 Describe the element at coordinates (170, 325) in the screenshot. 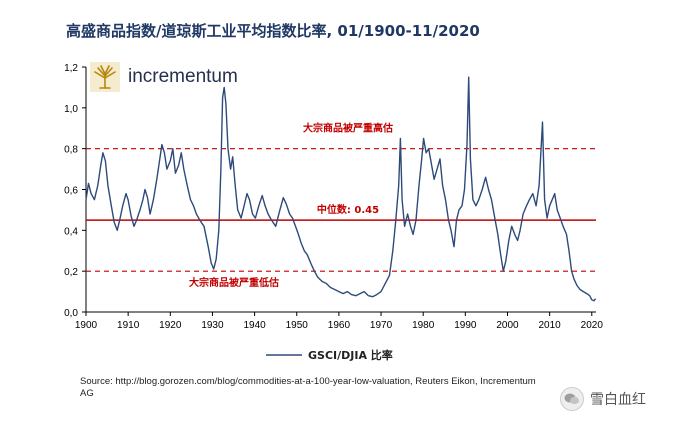

I see `x-tick-label: 1920` at that location.